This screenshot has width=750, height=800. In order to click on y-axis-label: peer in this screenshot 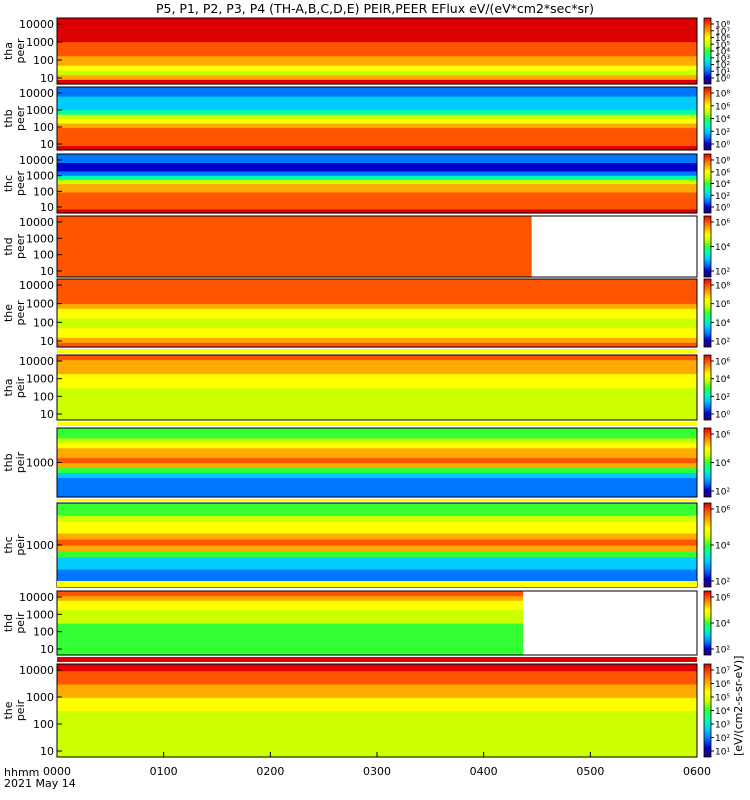, I will do `click(20, 247)`.